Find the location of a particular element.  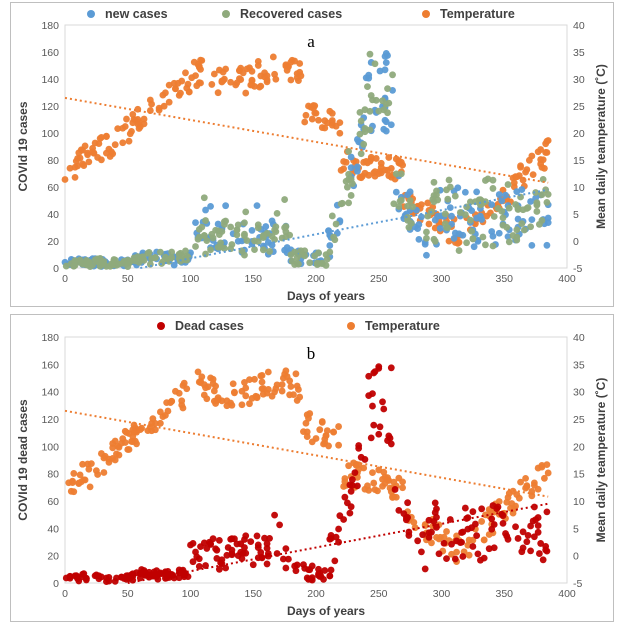

y2-tick-label: -5 is located at coordinates (577, 269).